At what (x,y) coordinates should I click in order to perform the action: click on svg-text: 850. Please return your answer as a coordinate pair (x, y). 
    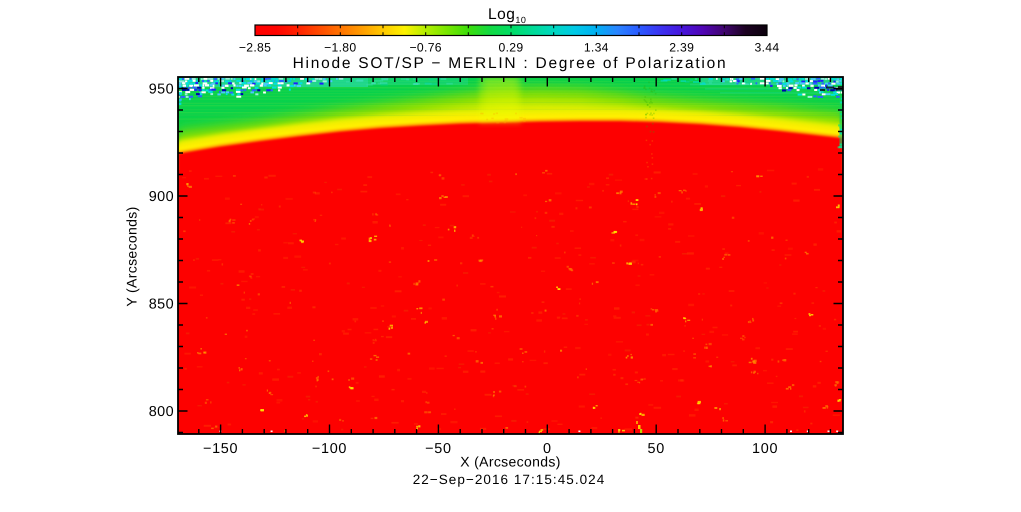
    Looking at the image, I should click on (161, 304).